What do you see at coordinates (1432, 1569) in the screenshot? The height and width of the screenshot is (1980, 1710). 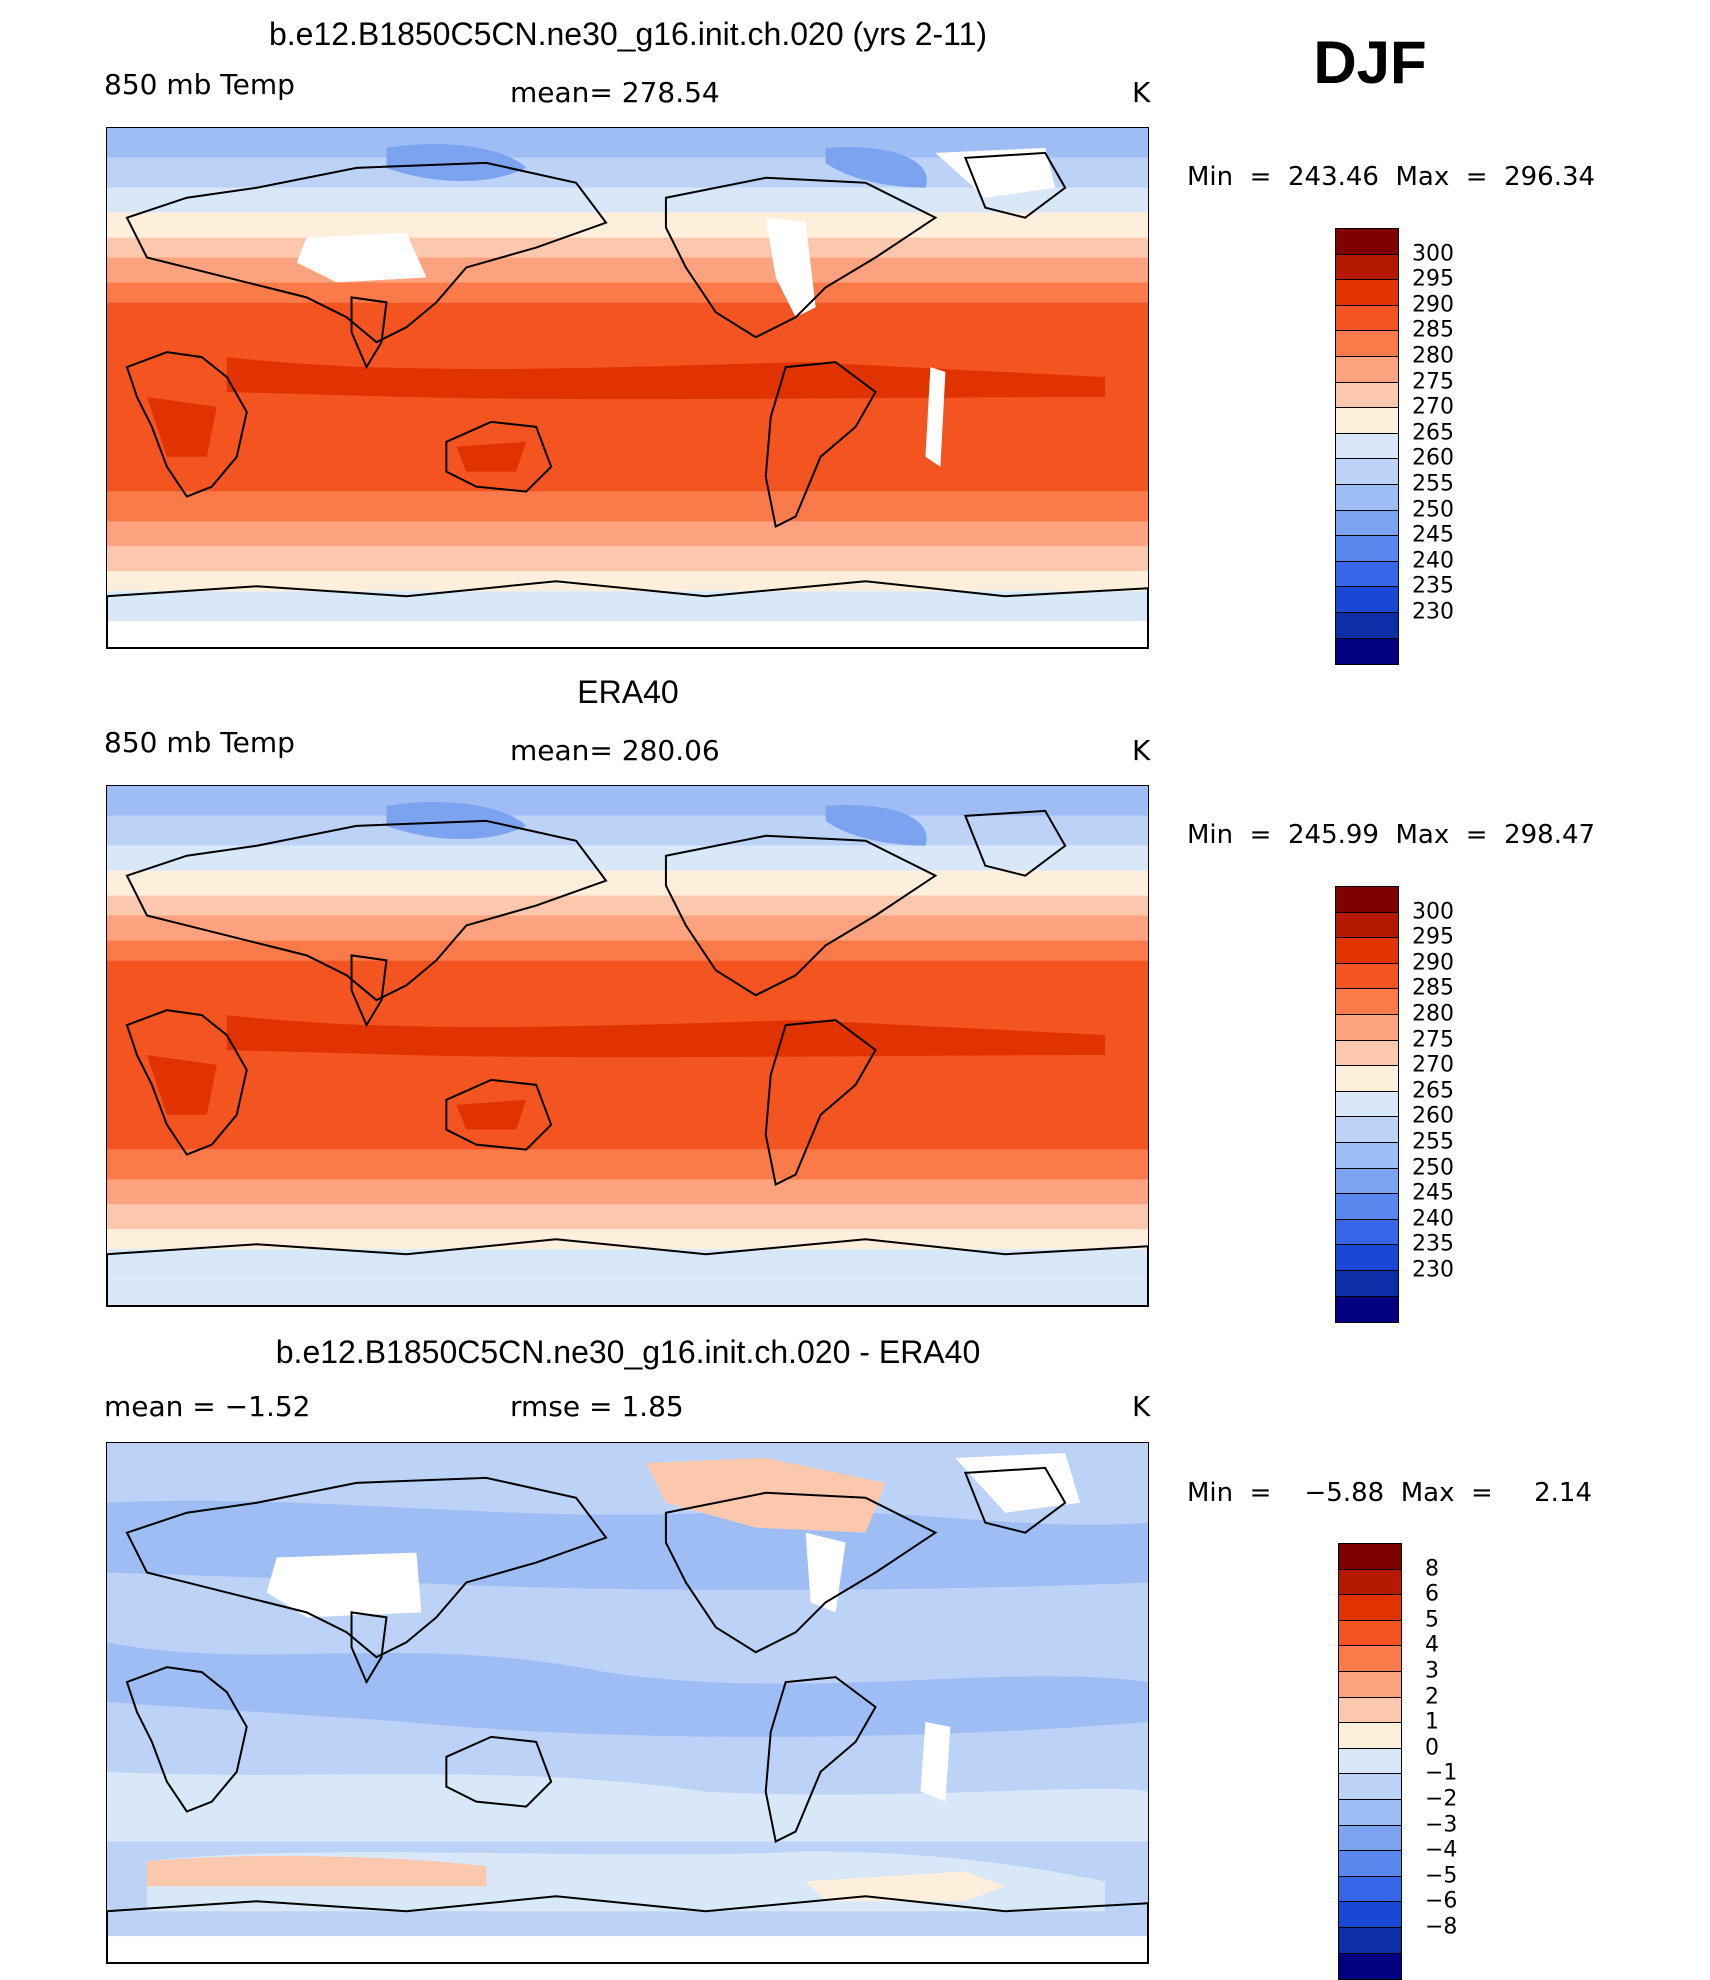 I see `colorbar-tick-label: 8` at bounding box center [1432, 1569].